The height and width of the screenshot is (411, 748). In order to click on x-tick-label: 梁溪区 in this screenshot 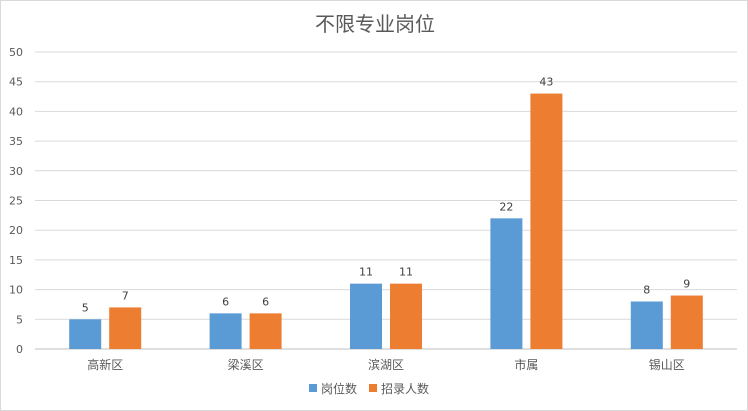, I will do `click(246, 364)`.